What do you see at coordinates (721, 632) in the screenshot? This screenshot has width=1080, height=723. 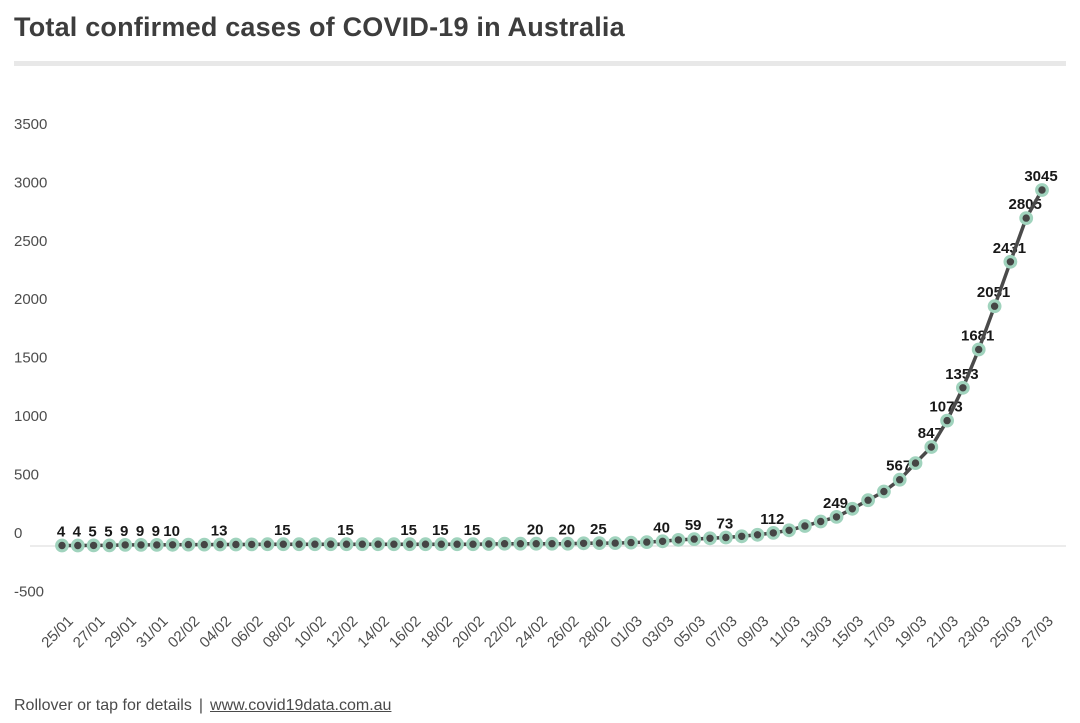 I see `x-axis-tick-label: 07/03` at bounding box center [721, 632].